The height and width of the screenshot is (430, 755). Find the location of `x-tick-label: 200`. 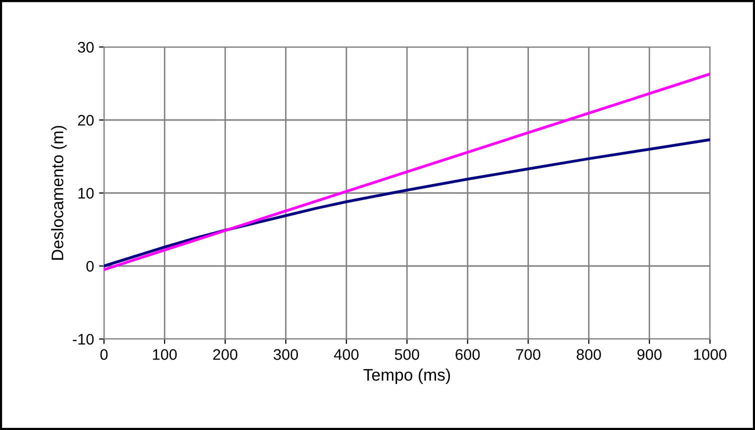

x-tick-label: 200 is located at coordinates (225, 354).